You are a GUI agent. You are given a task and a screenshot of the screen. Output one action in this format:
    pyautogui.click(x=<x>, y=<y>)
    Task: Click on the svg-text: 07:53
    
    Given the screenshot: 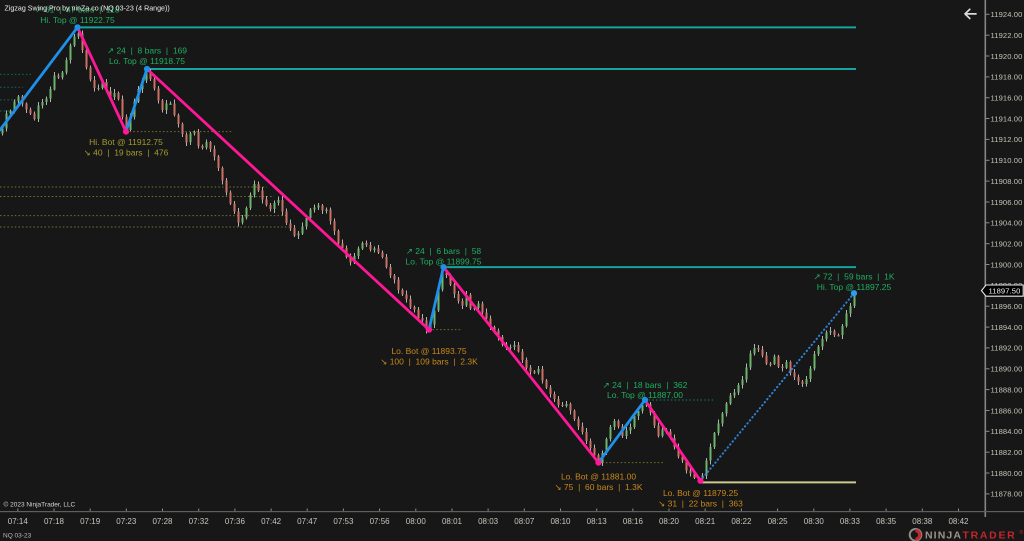 What is the action you would take?
    pyautogui.click(x=343, y=521)
    